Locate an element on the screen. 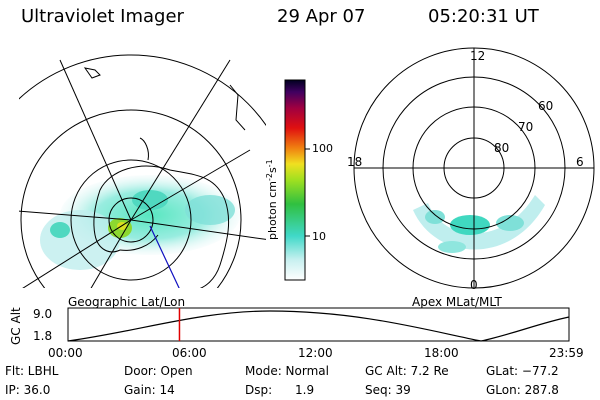  altitude-ytick-1-8: 1.8 is located at coordinates (42, 336).